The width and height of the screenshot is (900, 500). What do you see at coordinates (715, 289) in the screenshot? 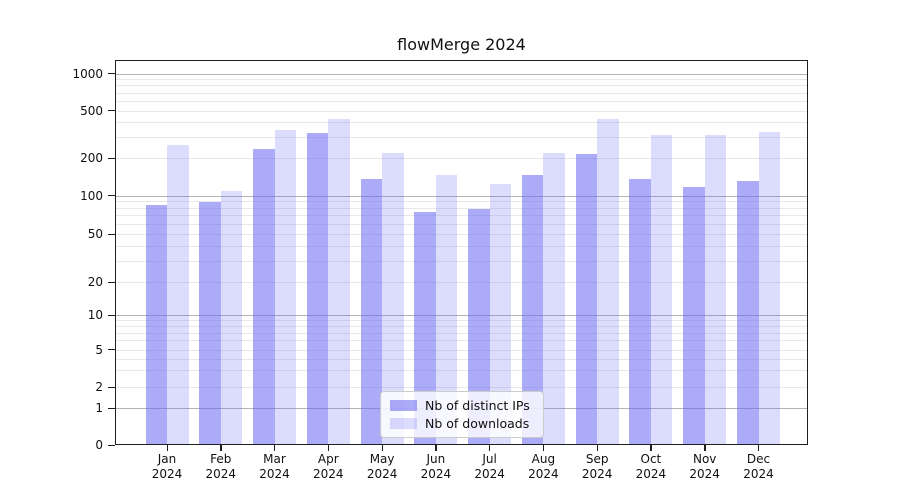
I see `bar-downloads-nov` at bounding box center [715, 289].